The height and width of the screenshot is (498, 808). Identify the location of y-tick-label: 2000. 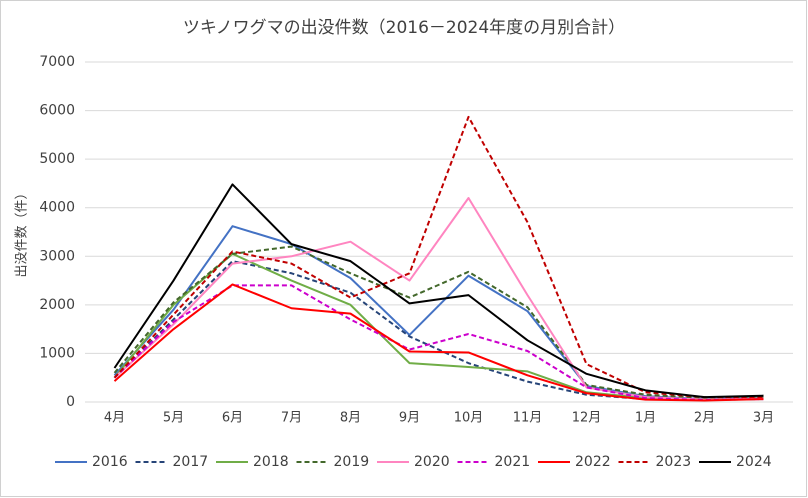
(57, 305).